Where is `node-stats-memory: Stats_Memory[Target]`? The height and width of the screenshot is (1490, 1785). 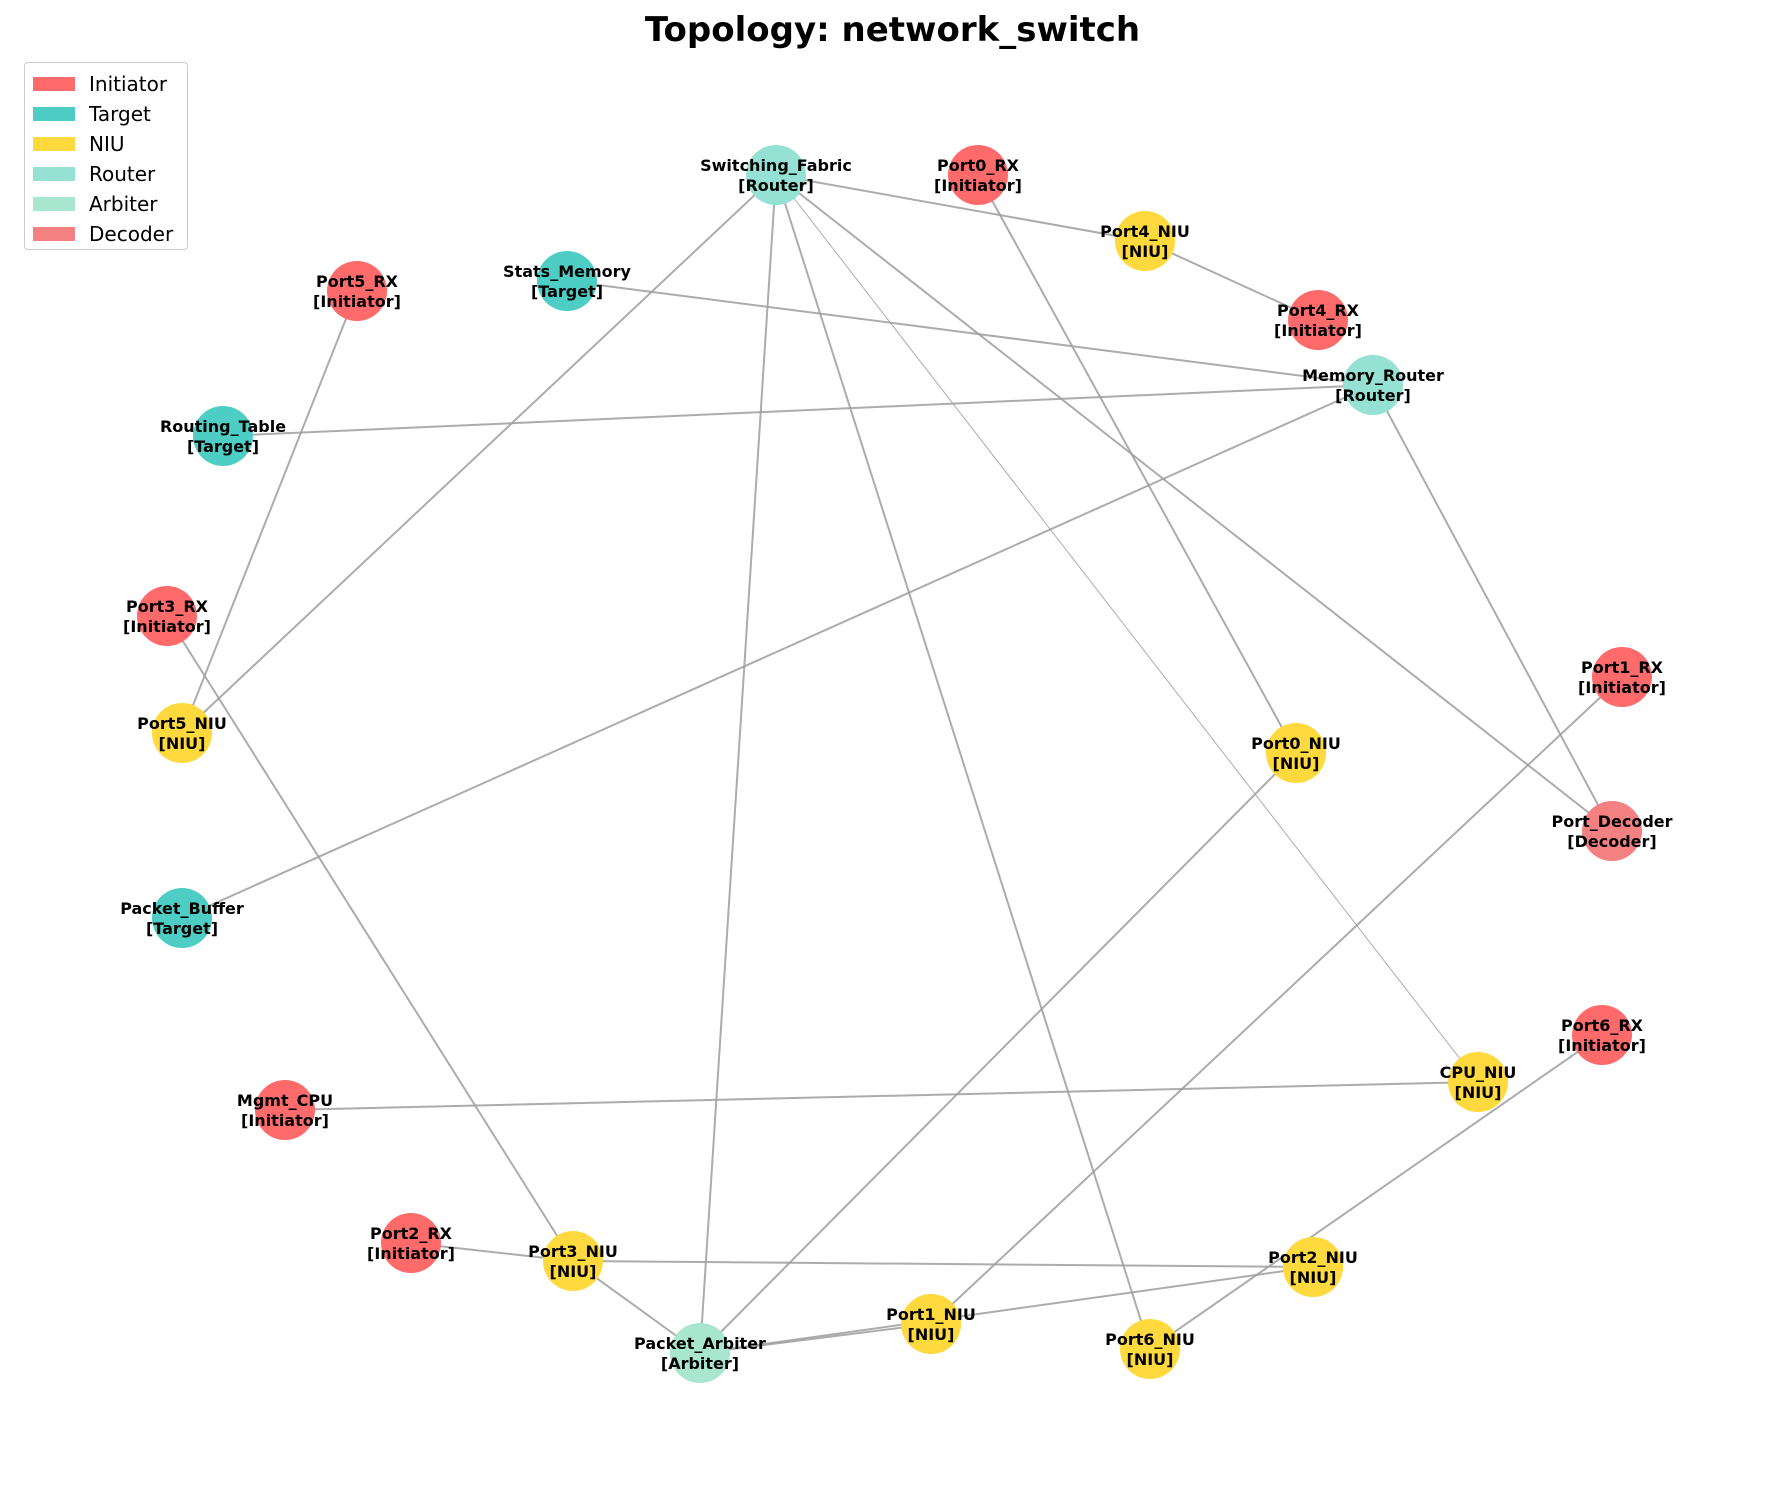 node-stats-memory: Stats_Memory[Target] is located at coordinates (567, 281).